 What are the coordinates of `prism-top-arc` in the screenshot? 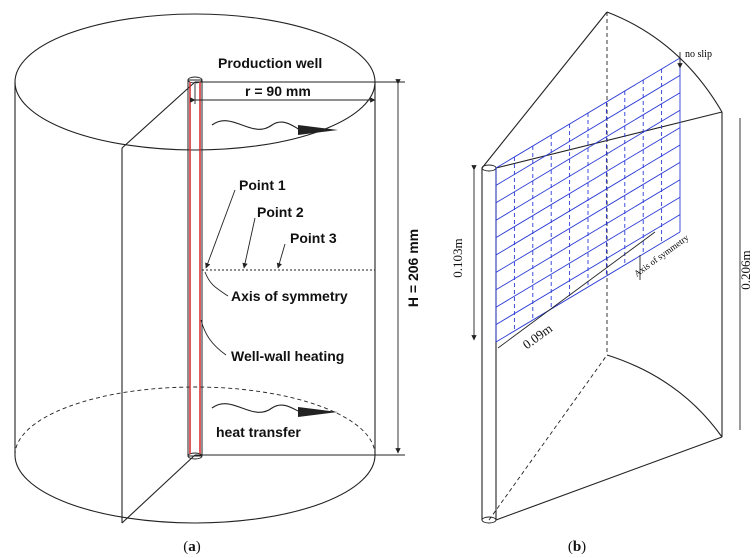 It's located at (664, 62).